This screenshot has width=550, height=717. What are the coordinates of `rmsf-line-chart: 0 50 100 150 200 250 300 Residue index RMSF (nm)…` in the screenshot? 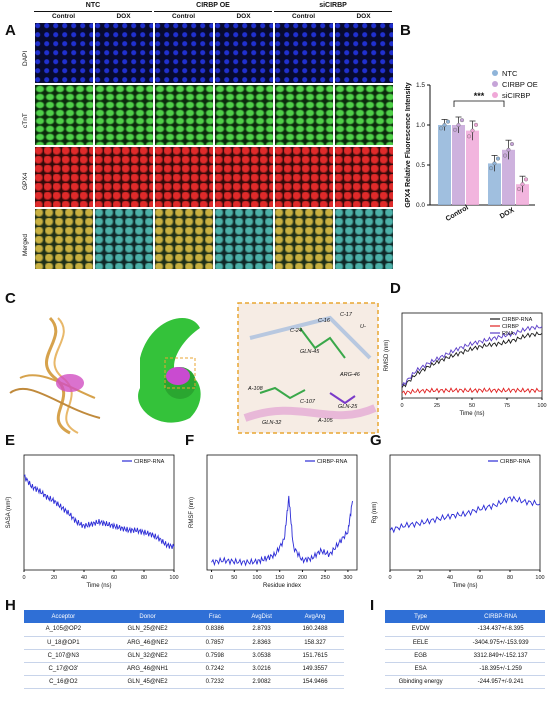 It's located at (273, 521).